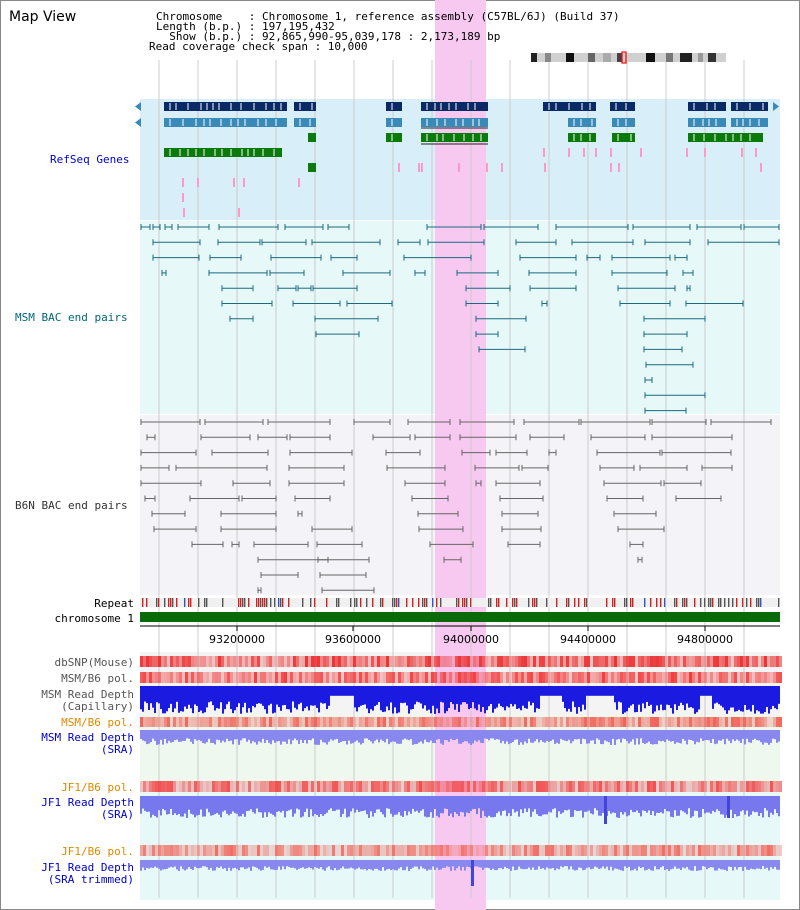 Image resolution: width=800 pixels, height=910 pixels. I want to click on refseq-minor-tick, so click(611, 152).